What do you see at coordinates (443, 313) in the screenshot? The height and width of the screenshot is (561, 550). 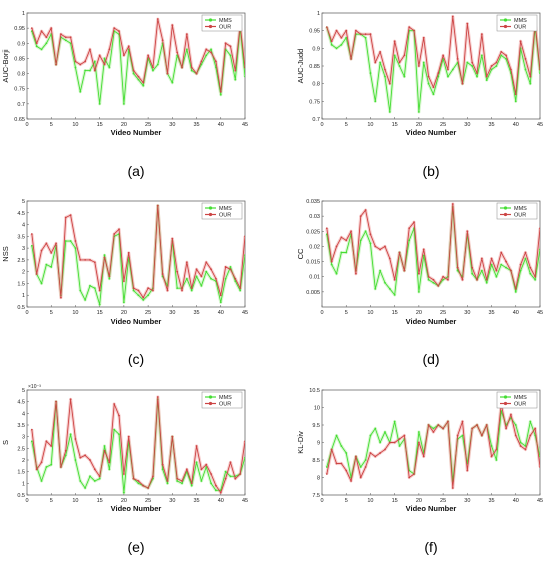 I see `x-tick-label: 25` at bounding box center [443, 313].